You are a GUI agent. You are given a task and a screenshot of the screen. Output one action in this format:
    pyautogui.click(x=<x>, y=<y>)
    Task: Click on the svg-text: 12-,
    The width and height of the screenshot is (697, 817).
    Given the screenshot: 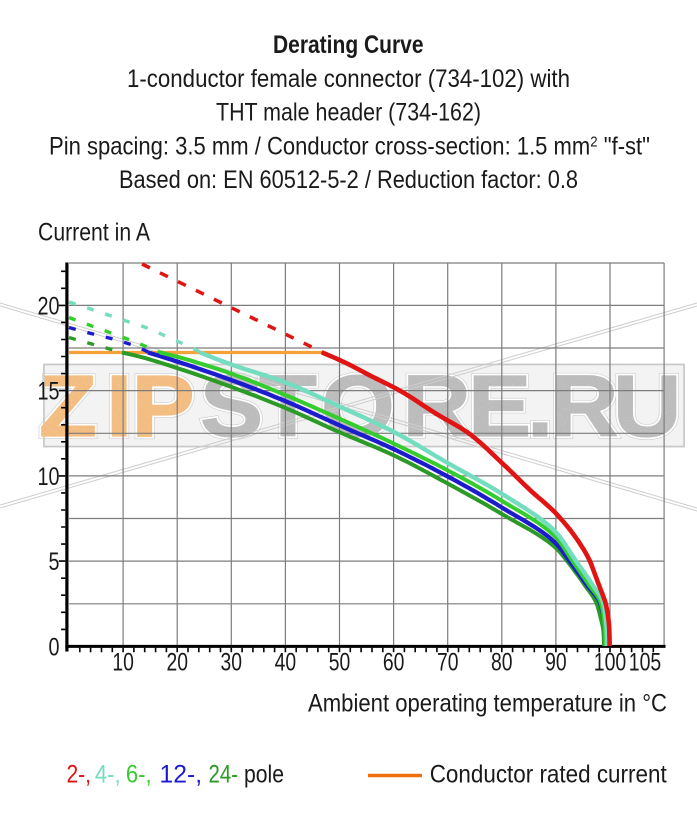 What is the action you would take?
    pyautogui.click(x=181, y=775)
    